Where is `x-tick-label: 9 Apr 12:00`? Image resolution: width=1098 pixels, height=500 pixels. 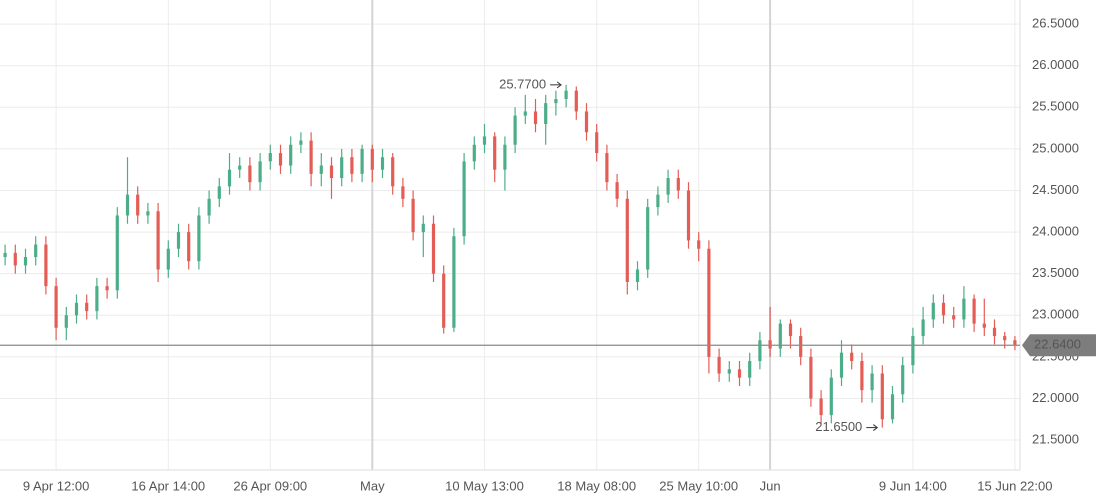
x-tick-label: 9 Apr 12:00 is located at coordinates (56, 485).